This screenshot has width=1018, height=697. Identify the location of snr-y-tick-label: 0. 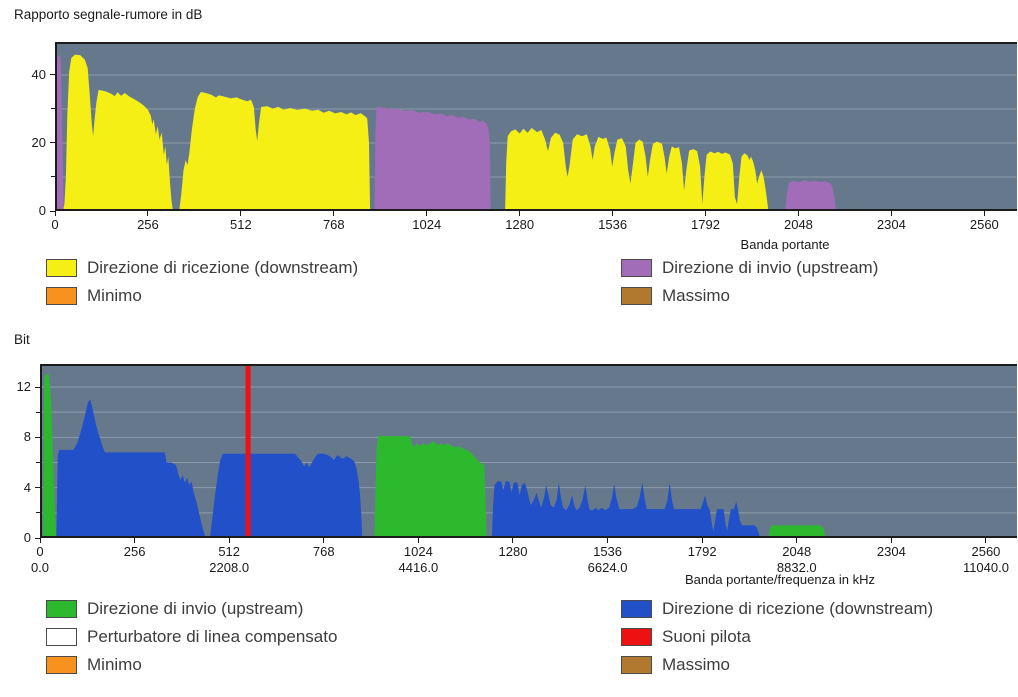
(42, 210).